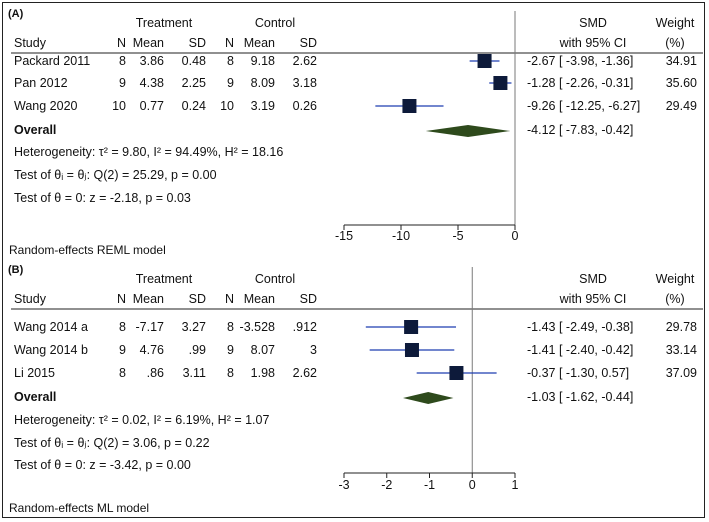  What do you see at coordinates (681, 373) in the screenshot?
I see `weight-value: 37.09` at bounding box center [681, 373].